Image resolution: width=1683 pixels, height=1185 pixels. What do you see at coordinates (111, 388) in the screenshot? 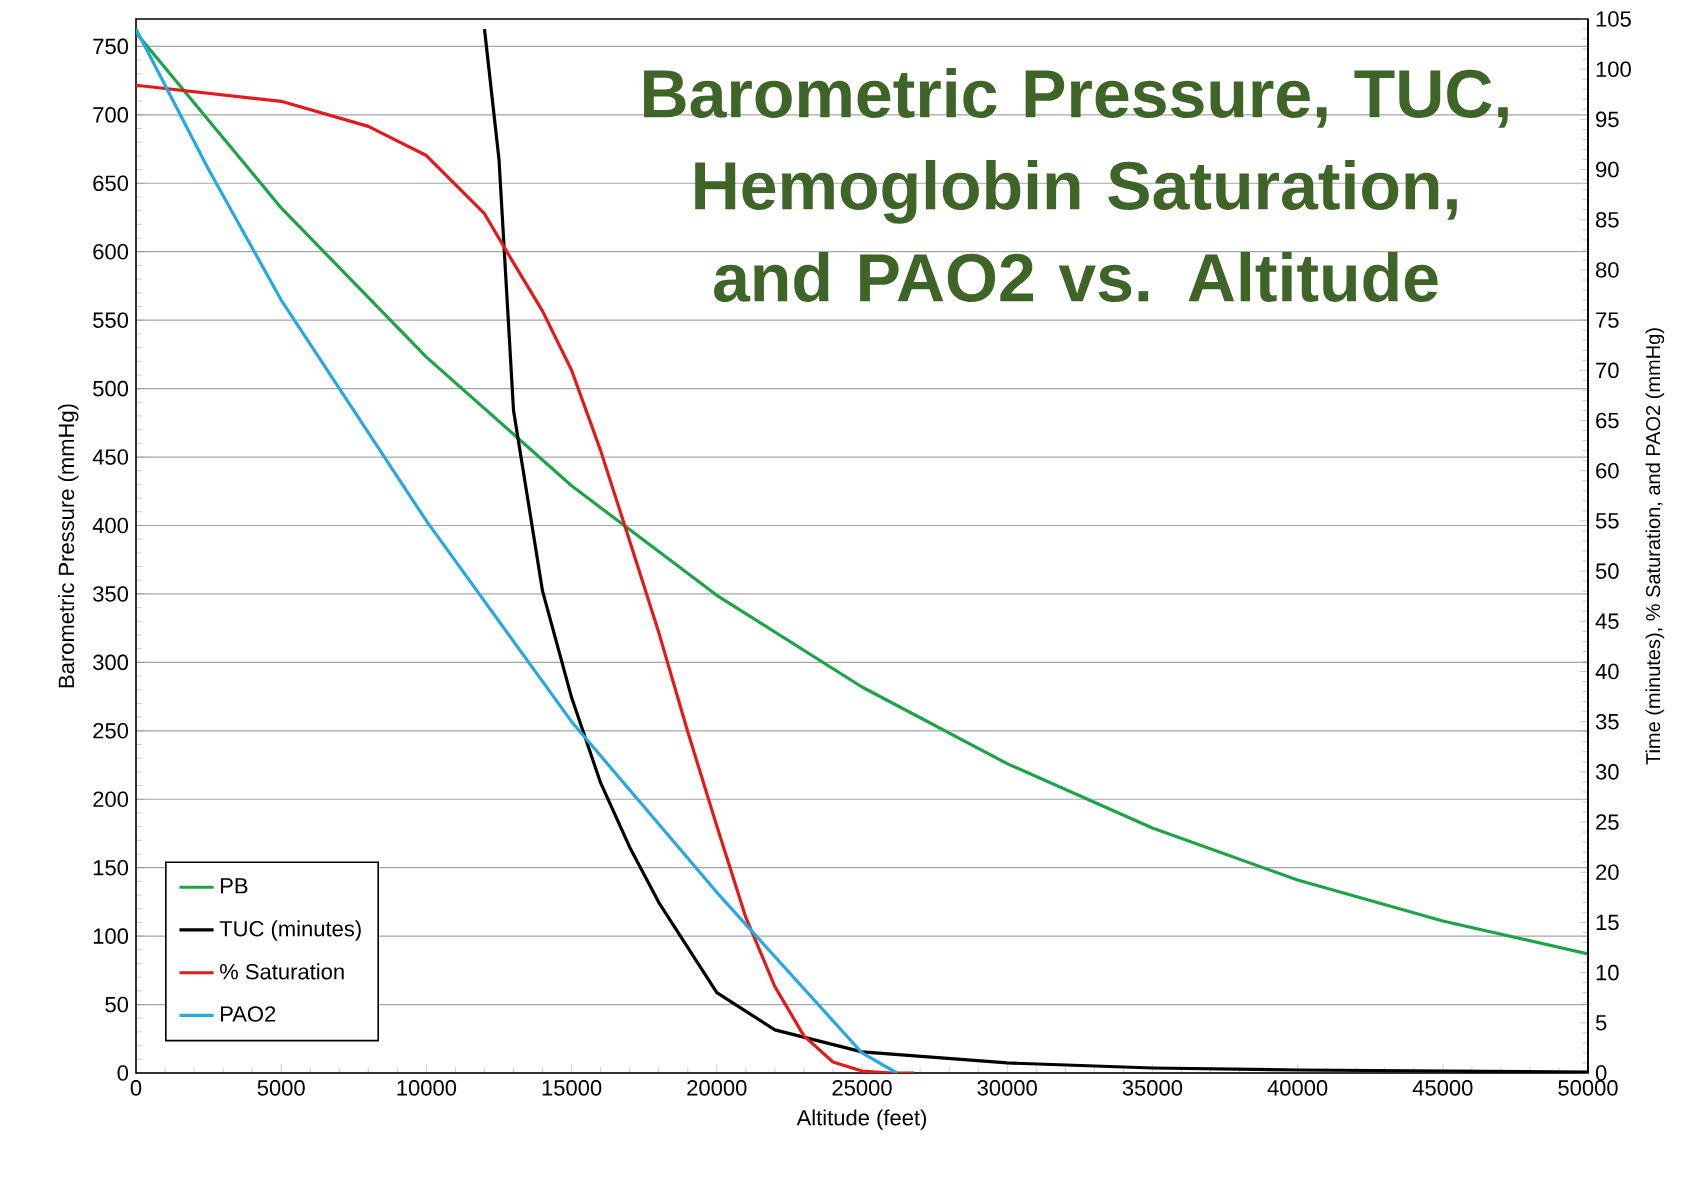
I see `y-tick-label: 500` at bounding box center [111, 388].